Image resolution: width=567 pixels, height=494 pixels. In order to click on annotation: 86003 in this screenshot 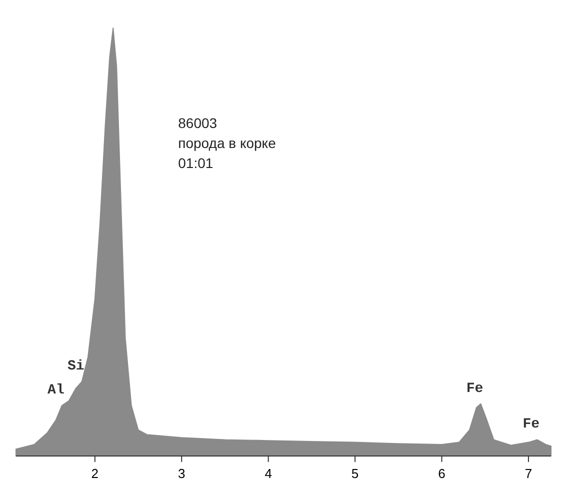, I will do `click(198, 123)`.